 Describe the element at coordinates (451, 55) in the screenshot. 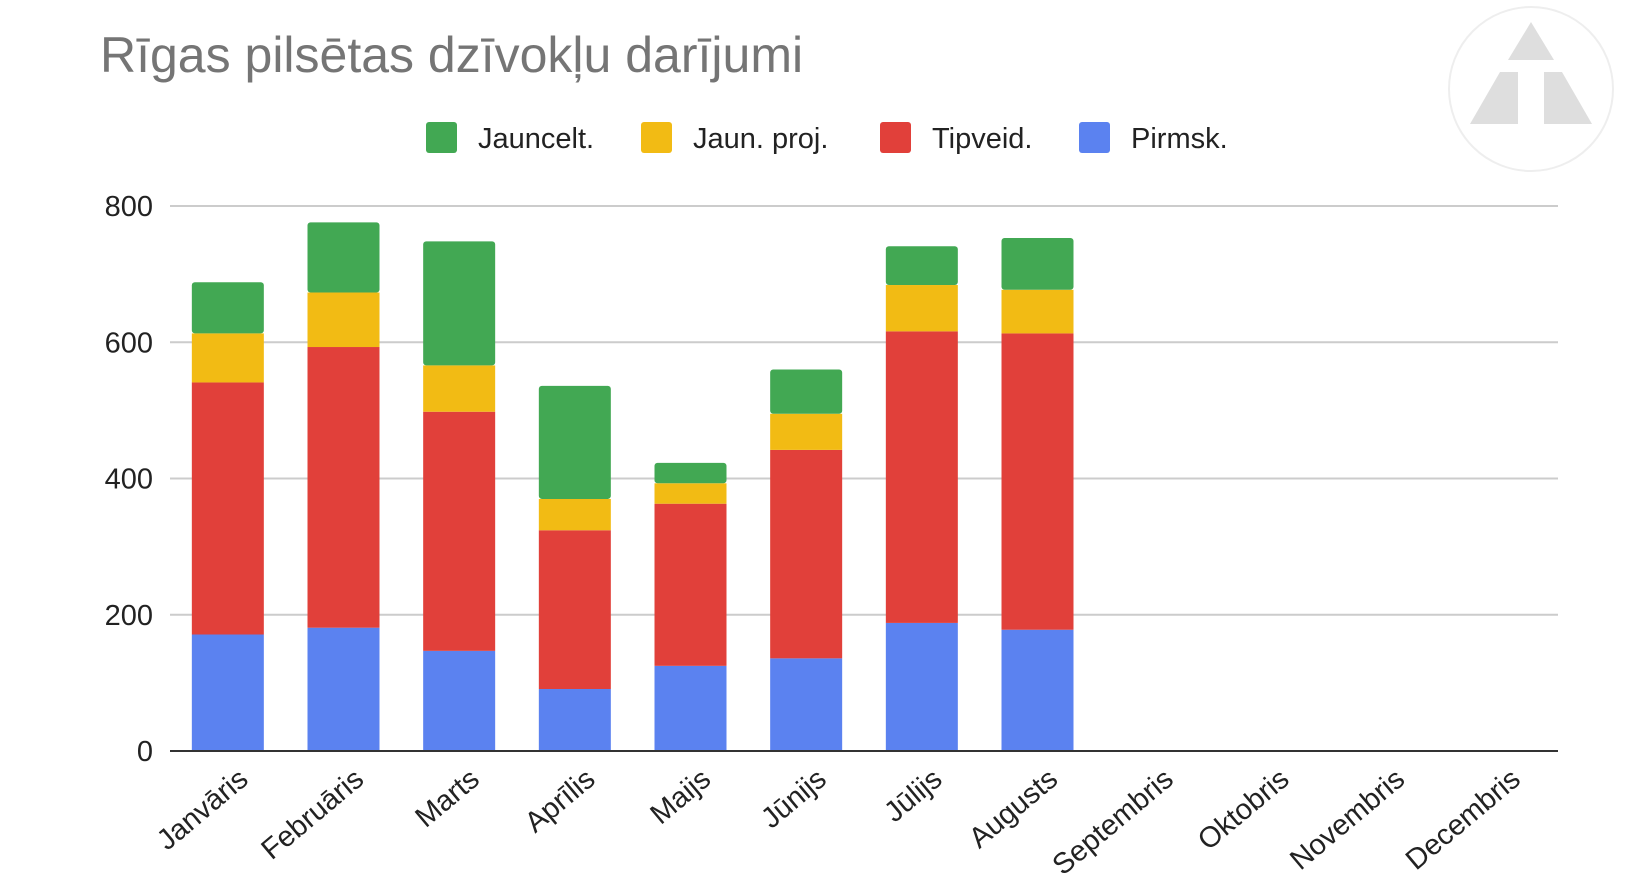

I see `chart-title: Rīgas pilsētas dzīvokļu darījumi` at that location.